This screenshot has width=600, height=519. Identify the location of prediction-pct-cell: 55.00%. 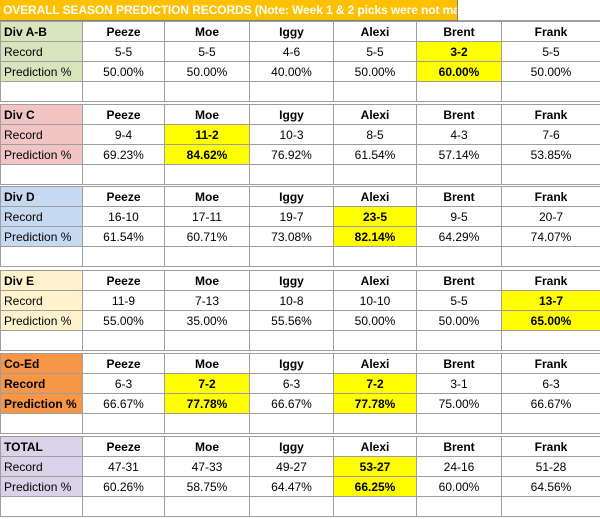
(123, 320).